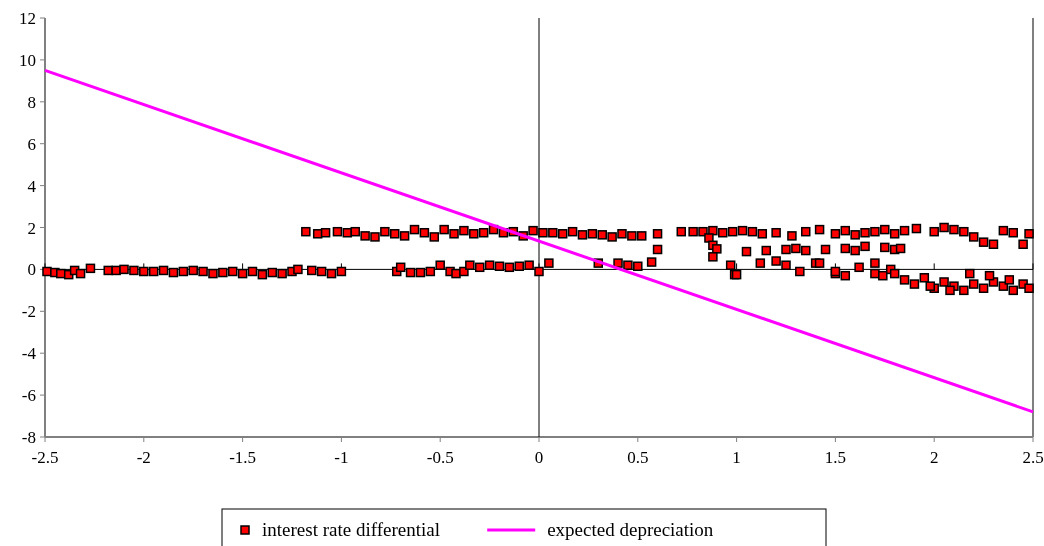 This screenshot has height=546, width=1044. Describe the element at coordinates (243, 457) in the screenshot. I see `x-tick-label: -1.5` at that location.